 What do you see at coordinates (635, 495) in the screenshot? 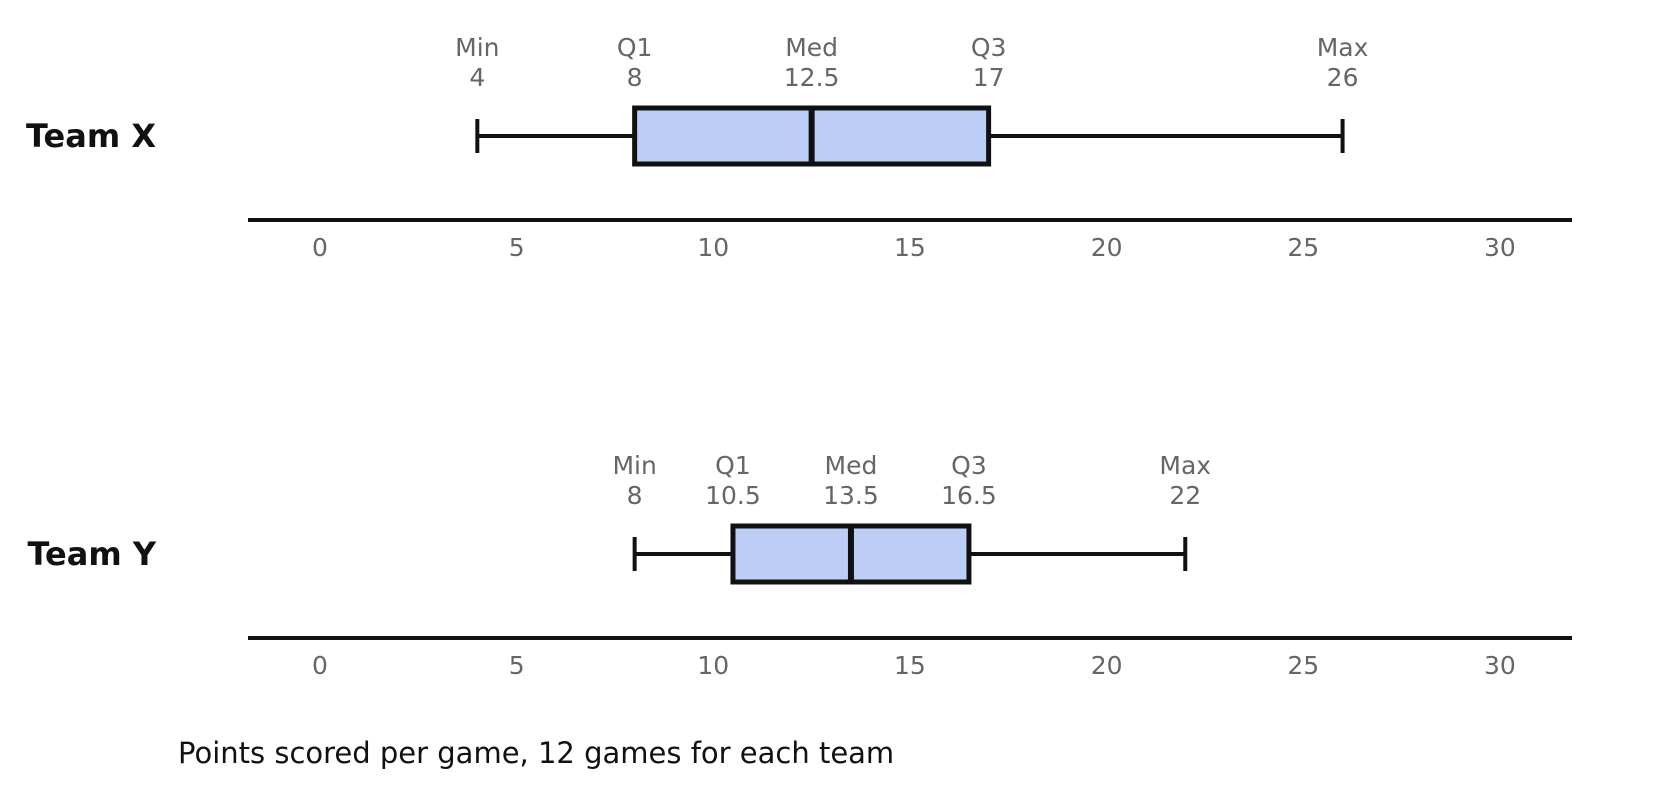
I see `stat-value-min: 8` at bounding box center [635, 495].